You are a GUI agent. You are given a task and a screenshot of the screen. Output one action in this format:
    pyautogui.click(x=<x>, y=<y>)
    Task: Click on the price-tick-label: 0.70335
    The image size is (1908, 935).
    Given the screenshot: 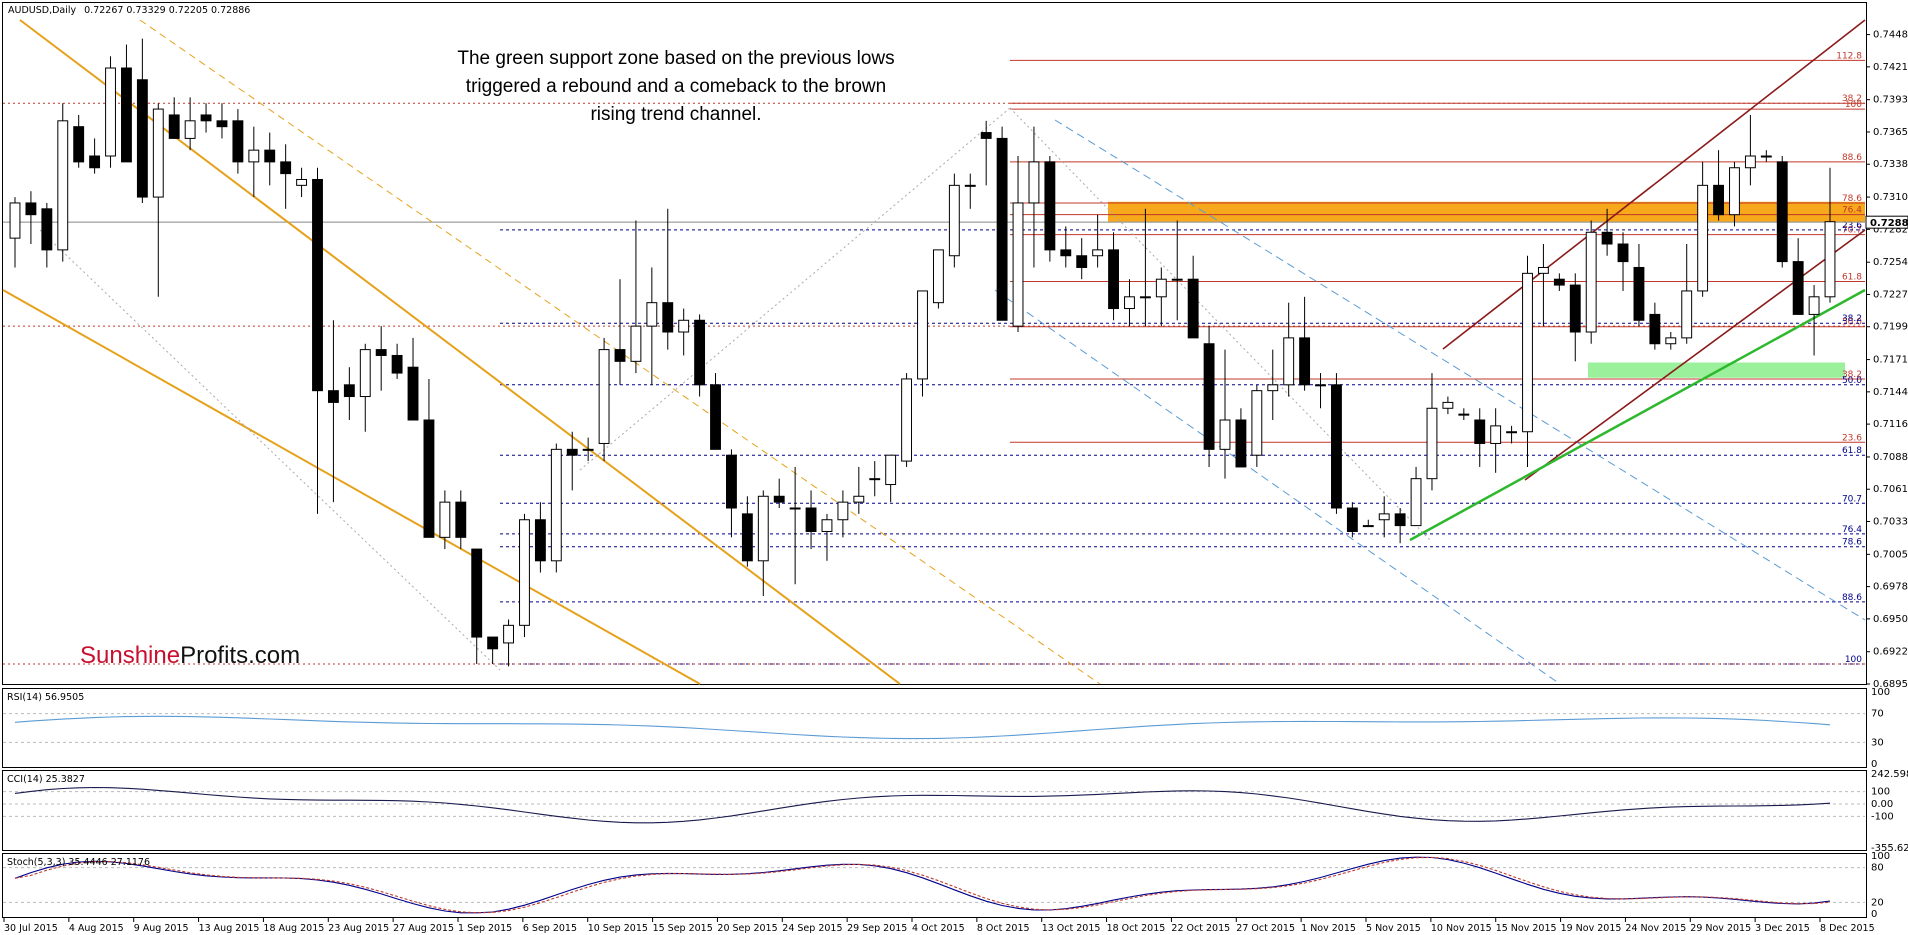 What is the action you would take?
    pyautogui.click(x=1890, y=521)
    